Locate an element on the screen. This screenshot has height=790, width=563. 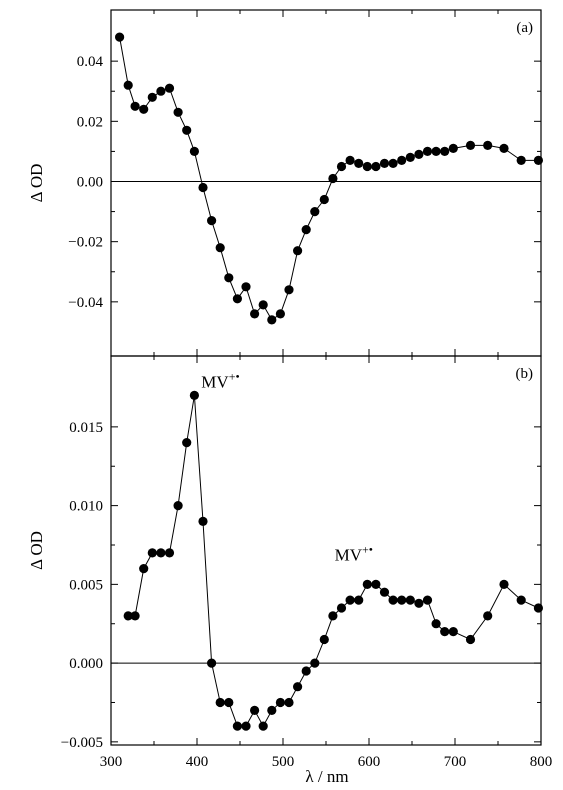
y-tick-label: 0.005 is located at coordinates (86, 585).